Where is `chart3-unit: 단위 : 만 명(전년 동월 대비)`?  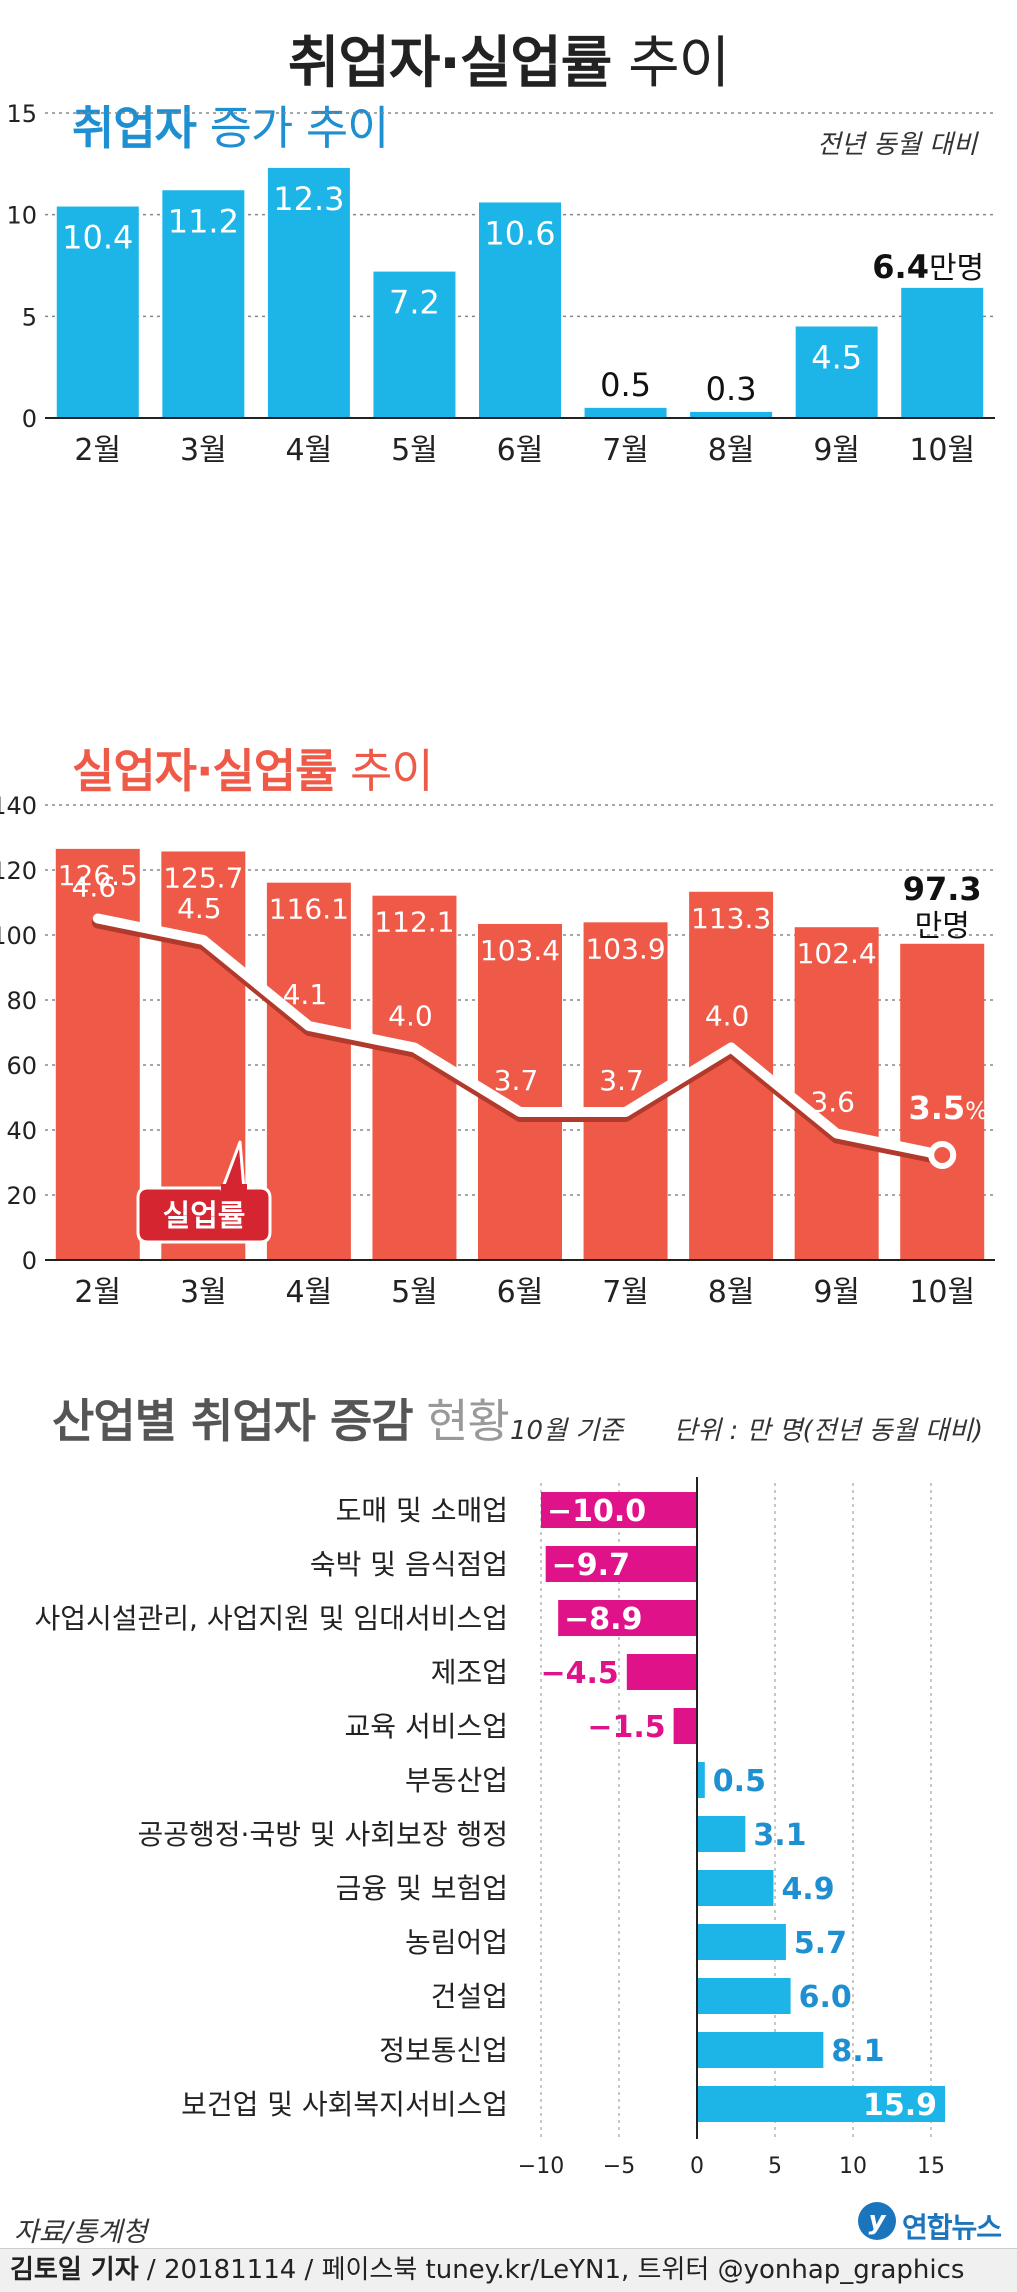 chart3-unit: 단위 : 만 명(전년 동월 대비) is located at coordinates (828, 1431).